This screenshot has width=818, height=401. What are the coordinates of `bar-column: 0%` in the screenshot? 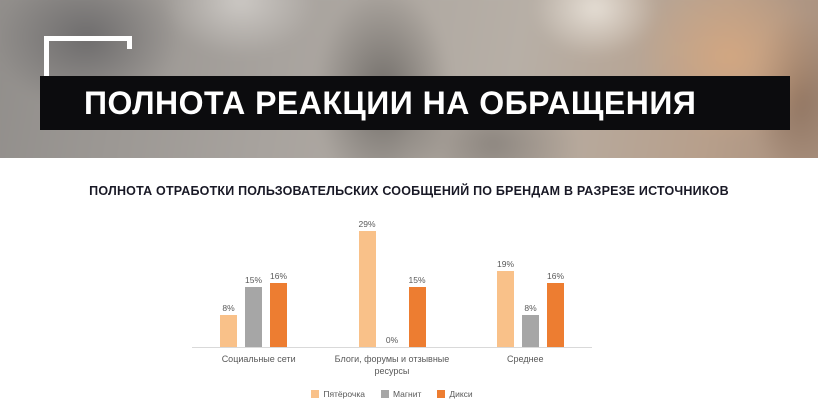 It's located at (392, 341).